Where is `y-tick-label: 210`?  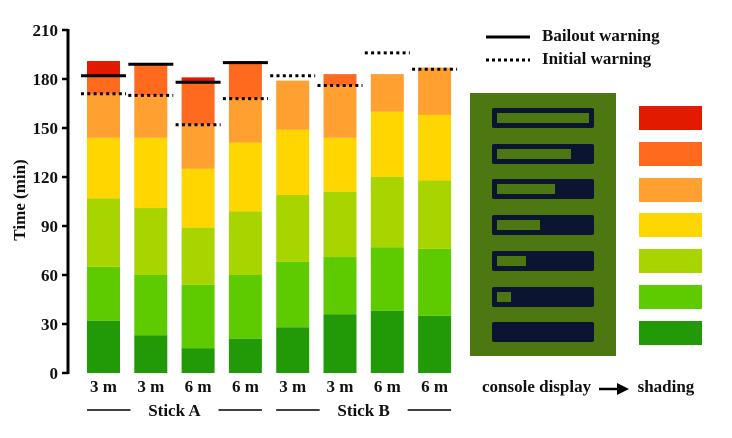 y-tick-label: 210 is located at coordinates (46, 30).